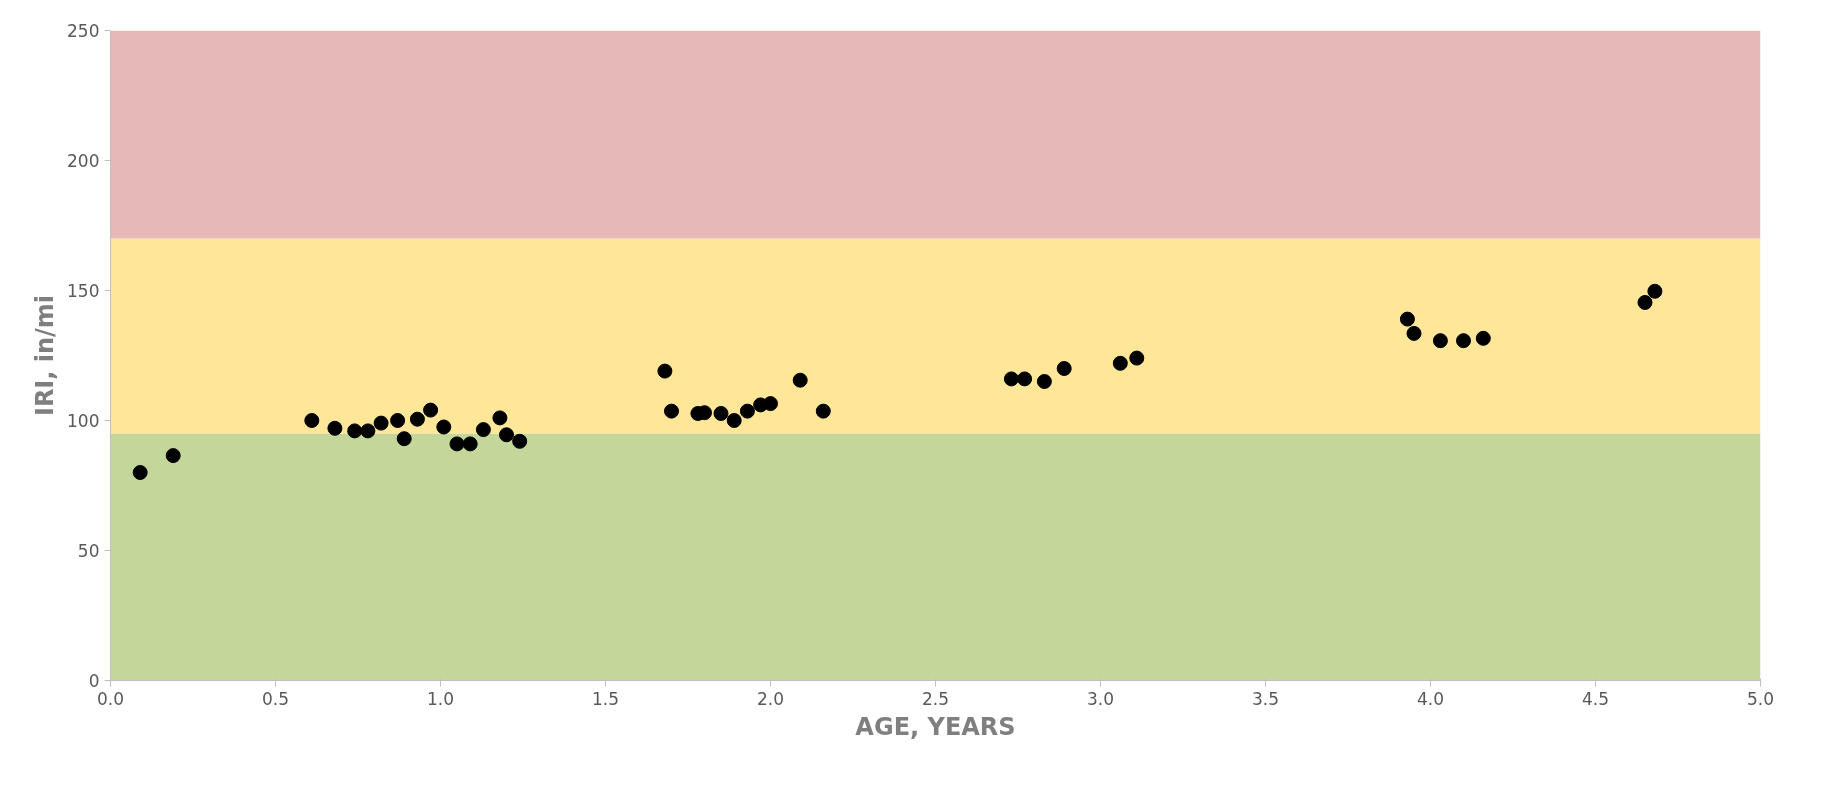  I want to click on x-tick-label: 4.5, so click(1595, 698).